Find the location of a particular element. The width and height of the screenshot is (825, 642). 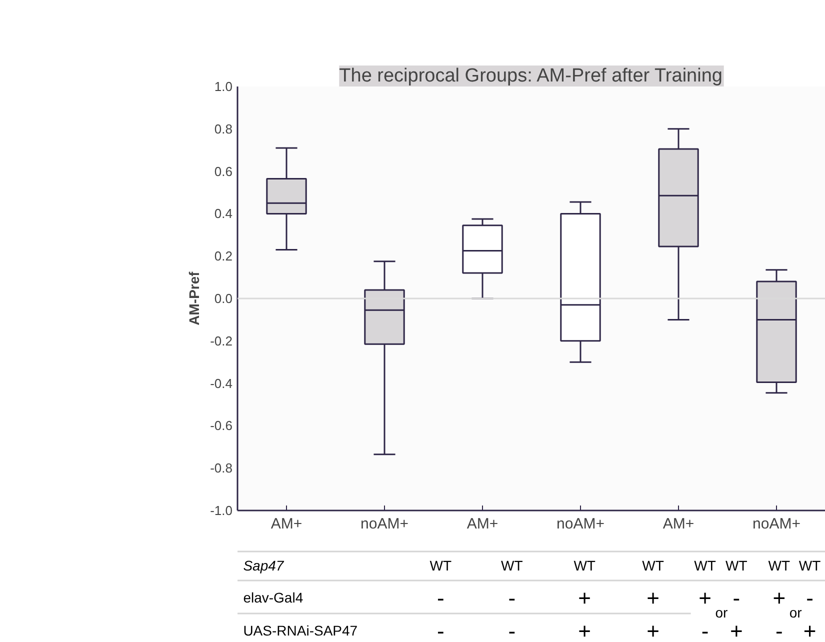

y-tick-label: 0.0 is located at coordinates (223, 298).